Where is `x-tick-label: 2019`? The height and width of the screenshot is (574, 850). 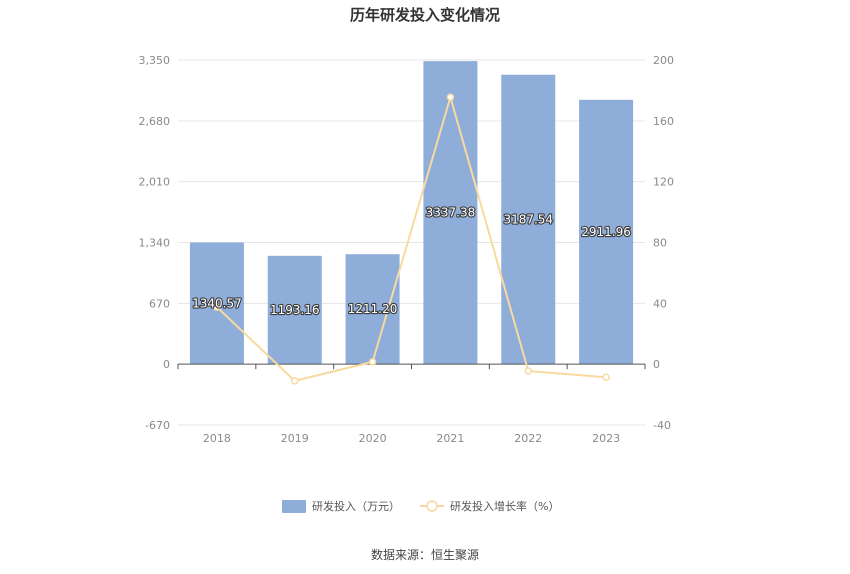 x-tick-label: 2019 is located at coordinates (295, 438).